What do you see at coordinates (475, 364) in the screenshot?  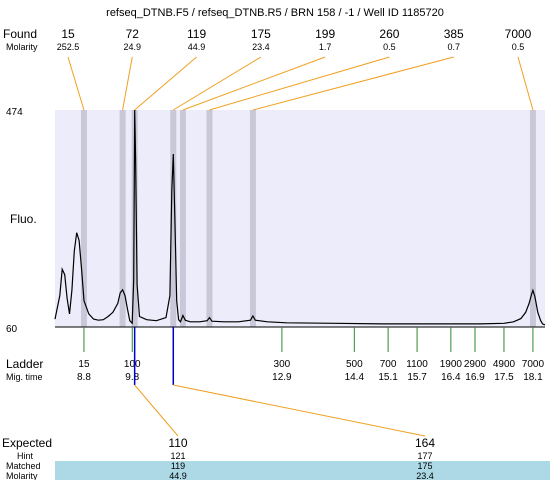 I see `ladder-size-label: 2900` at bounding box center [475, 364].